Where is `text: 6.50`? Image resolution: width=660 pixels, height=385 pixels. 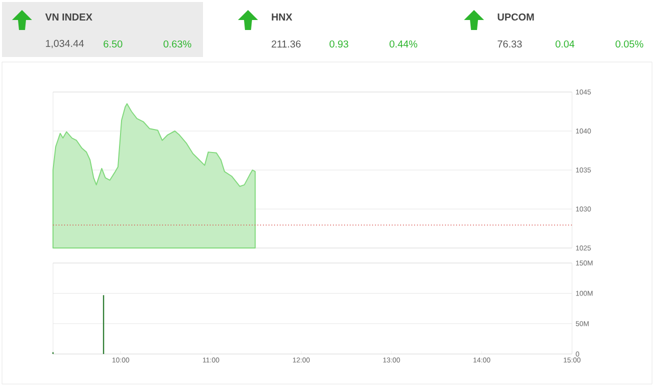
text: 6.50 is located at coordinates (113, 44).